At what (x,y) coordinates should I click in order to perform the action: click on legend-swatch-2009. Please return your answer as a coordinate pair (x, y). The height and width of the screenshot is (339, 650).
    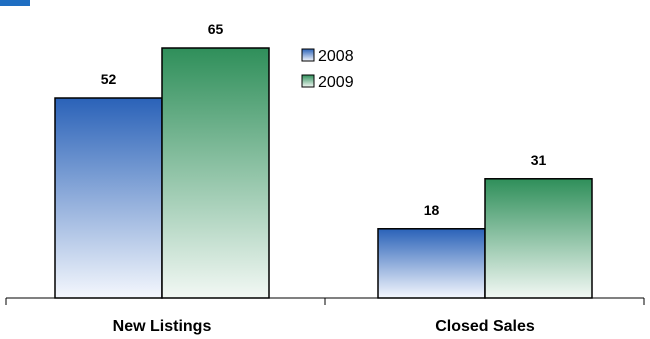
    Looking at the image, I should click on (308, 81).